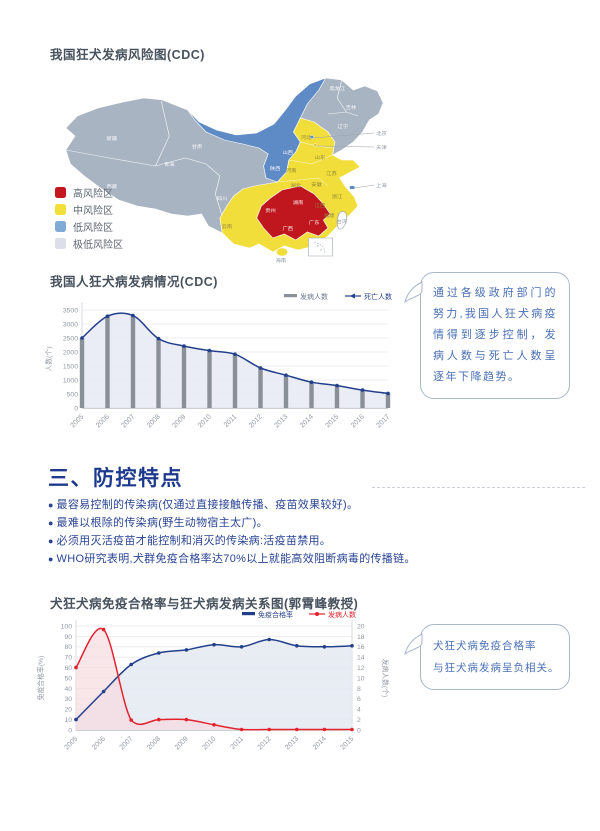  Describe the element at coordinates (60, 226) in the screenshot. I see `legend-swatch-low` at that location.